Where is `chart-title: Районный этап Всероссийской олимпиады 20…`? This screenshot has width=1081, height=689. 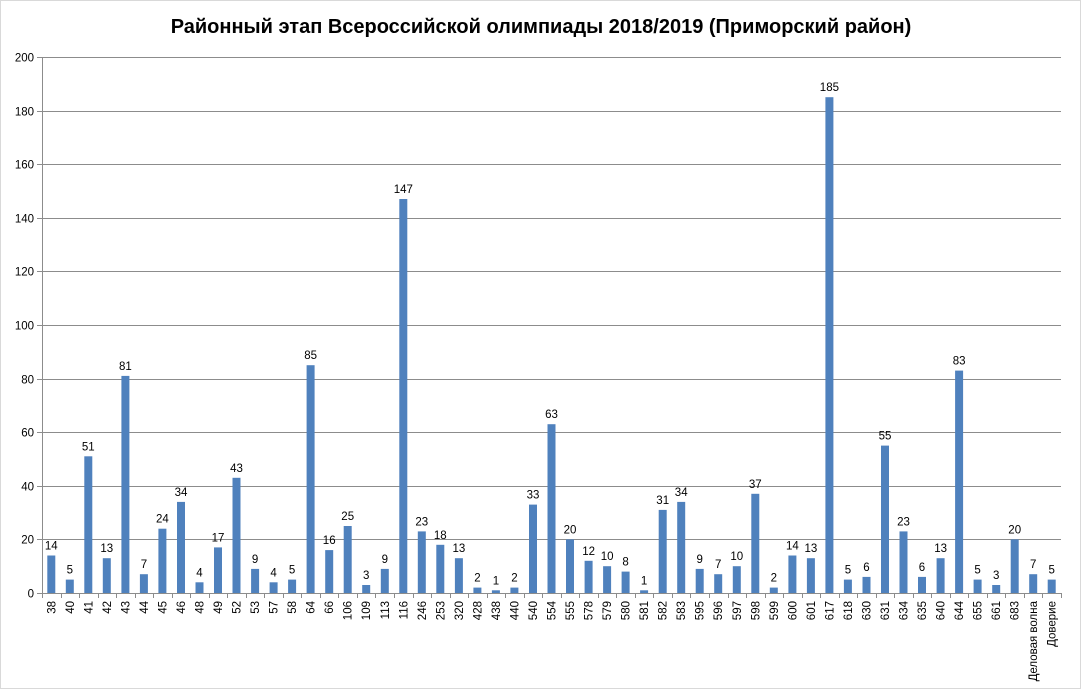
chart-title: Районный этап Всероссийской олимпиады 20… is located at coordinates (541, 27).